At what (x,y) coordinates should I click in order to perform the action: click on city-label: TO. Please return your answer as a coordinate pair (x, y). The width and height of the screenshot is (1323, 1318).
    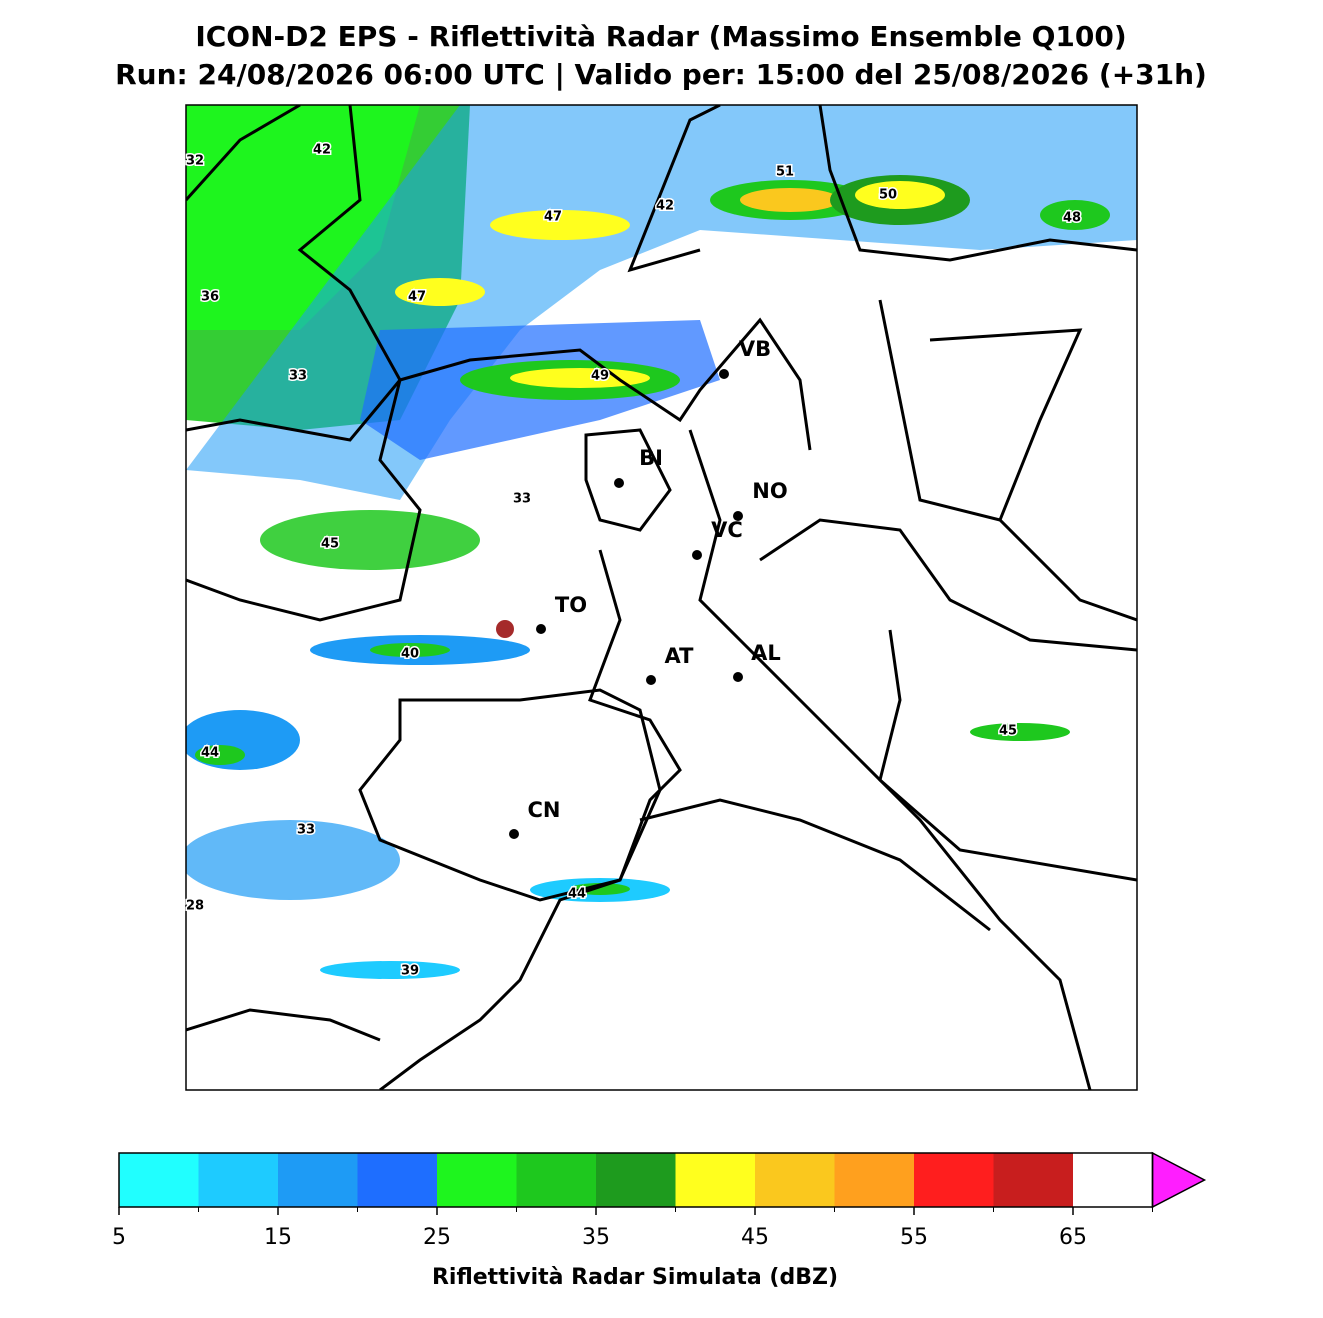
    Looking at the image, I should click on (571, 605).